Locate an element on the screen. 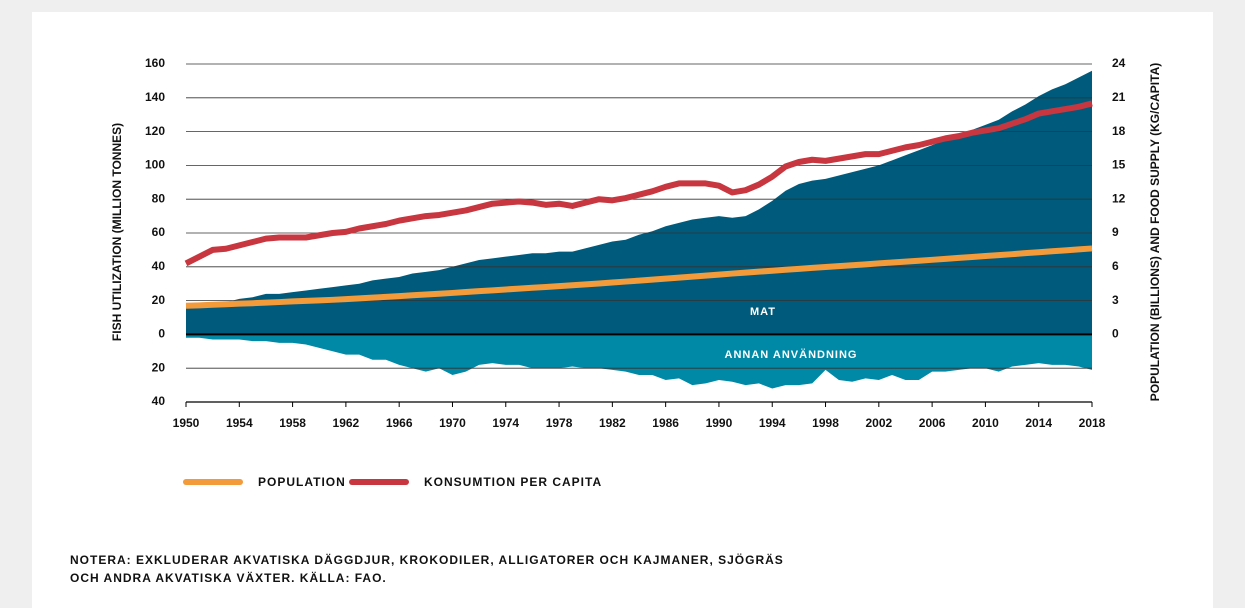 The height and width of the screenshot is (608, 1245). legend-label: KONSUMTION PER CAPITA is located at coordinates (513, 482).